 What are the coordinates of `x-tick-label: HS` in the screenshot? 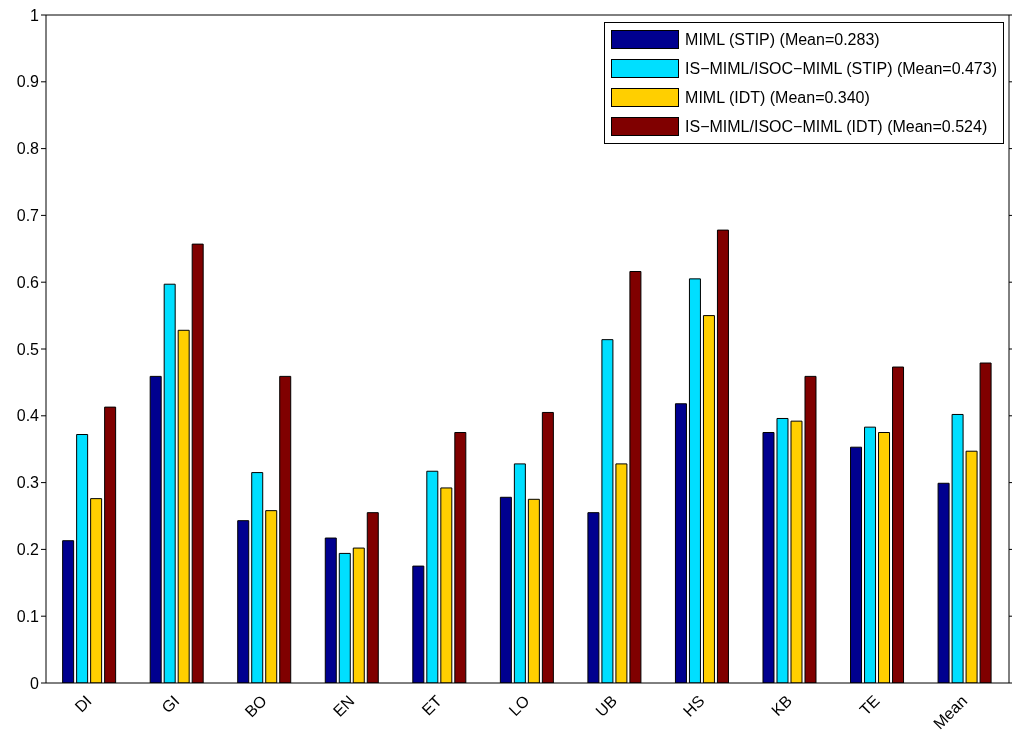 It's located at (693, 706).